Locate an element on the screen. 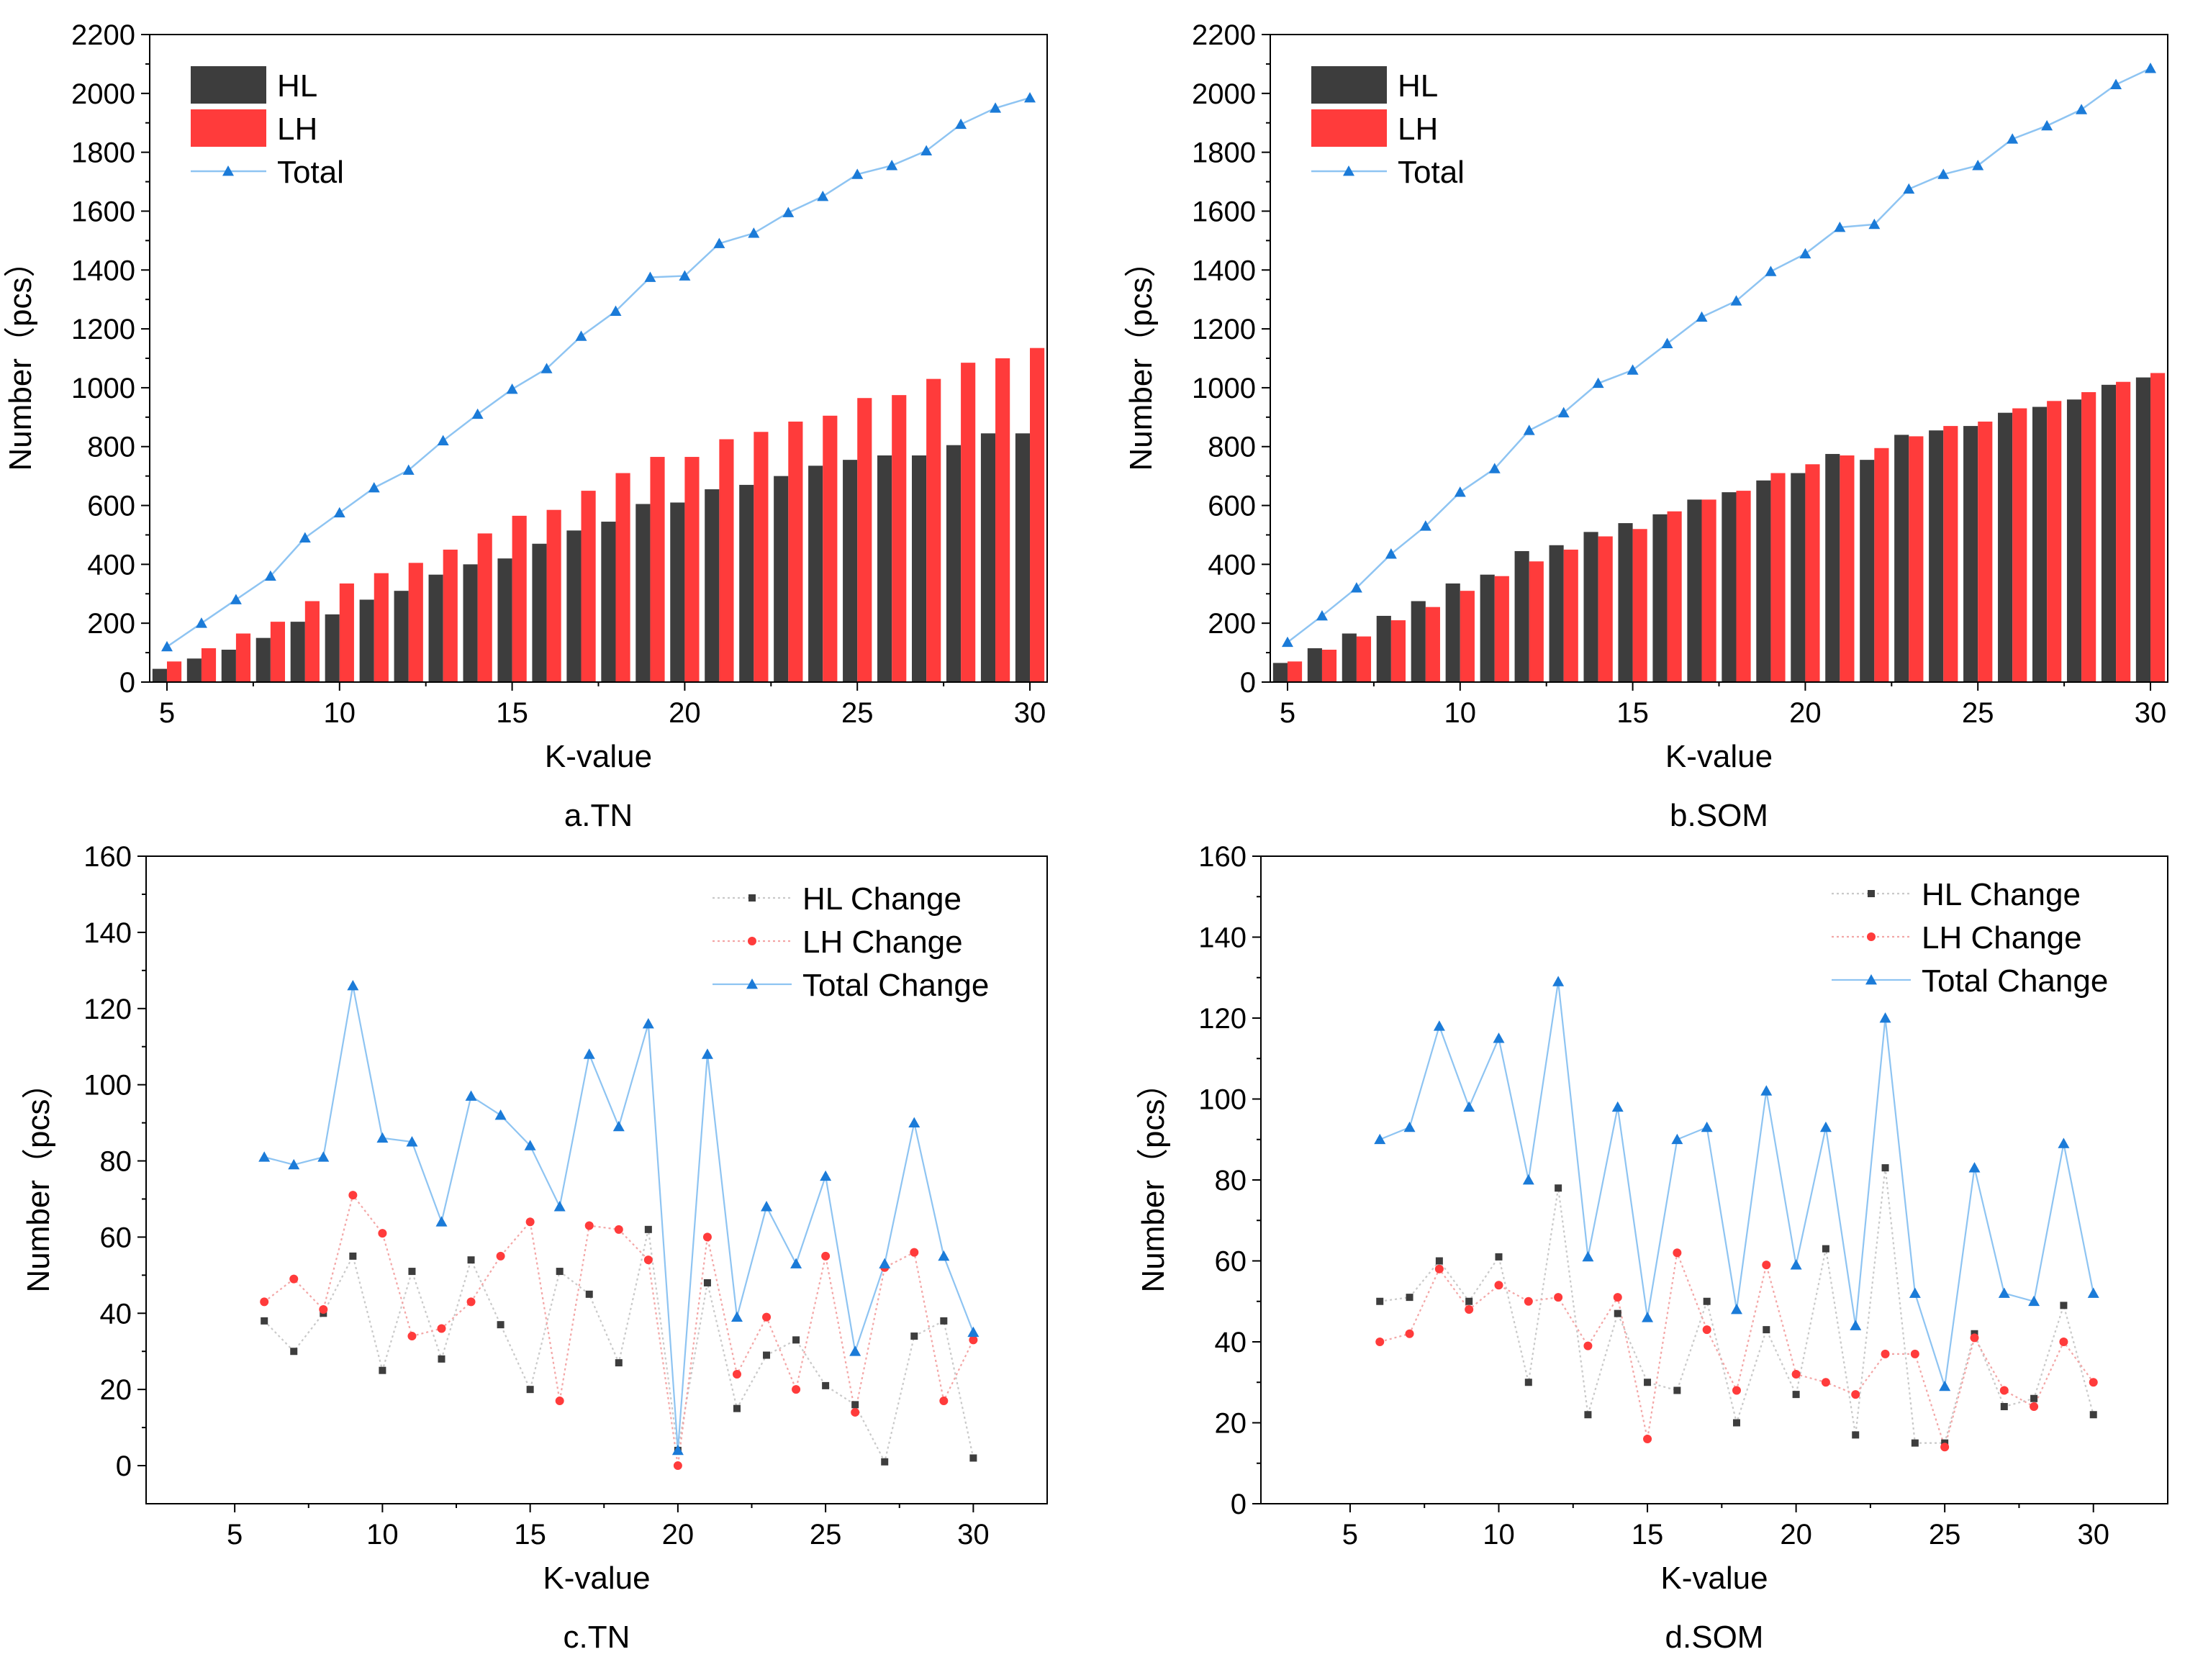 The image size is (2185, 1680). panel-a-x-tick-label: 20 is located at coordinates (685, 713).